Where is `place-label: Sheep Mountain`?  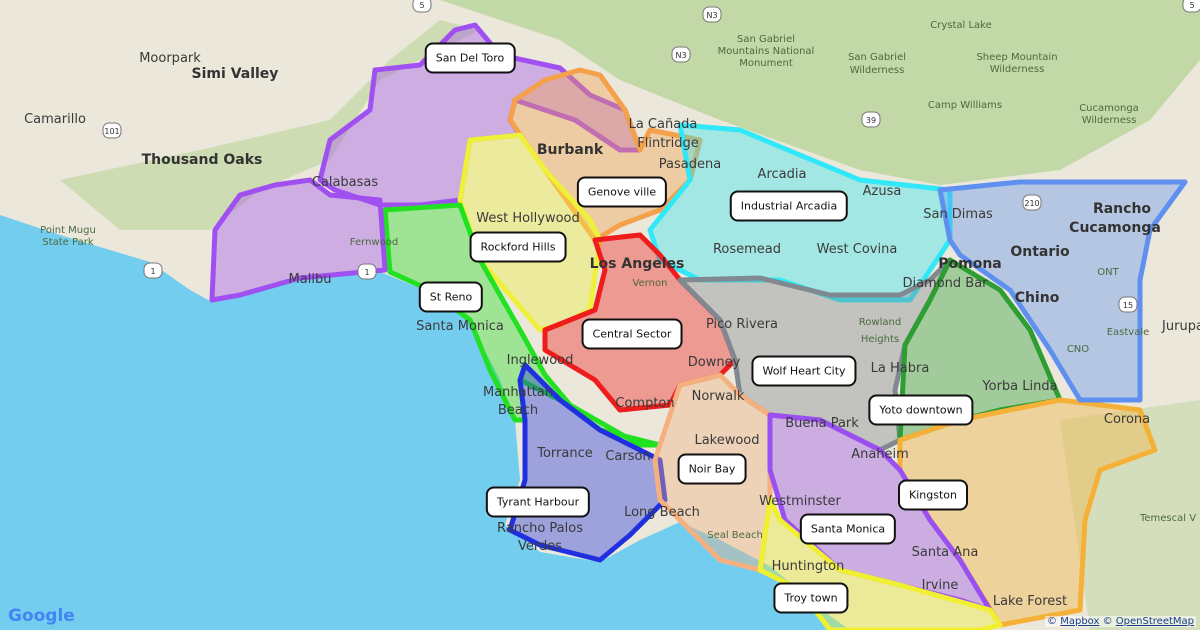
place-label: Sheep Mountain is located at coordinates (1016, 57).